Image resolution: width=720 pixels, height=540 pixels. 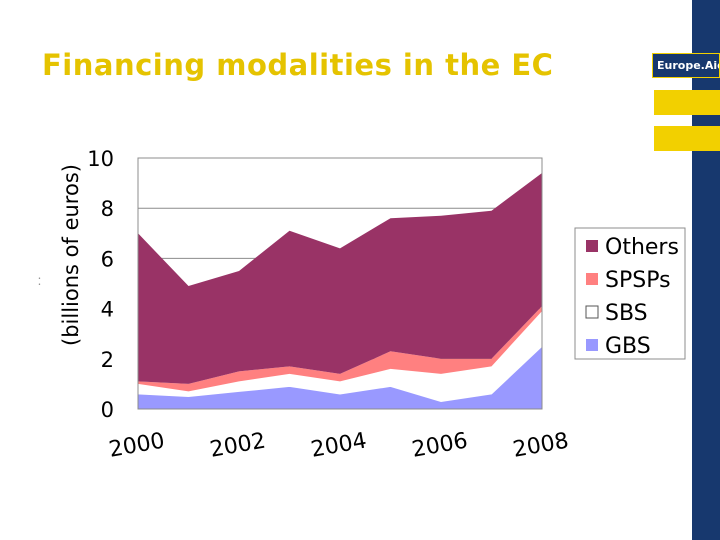 I want to click on legend-swatch-others, so click(x=592, y=246).